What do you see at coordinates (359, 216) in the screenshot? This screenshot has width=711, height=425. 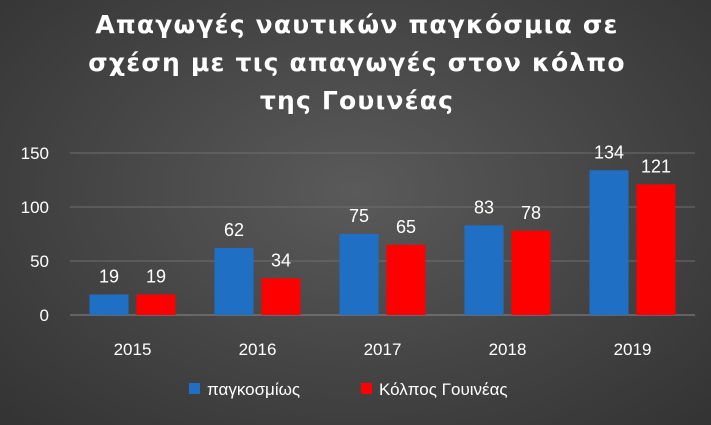 I see `data-label: 75` at bounding box center [359, 216].